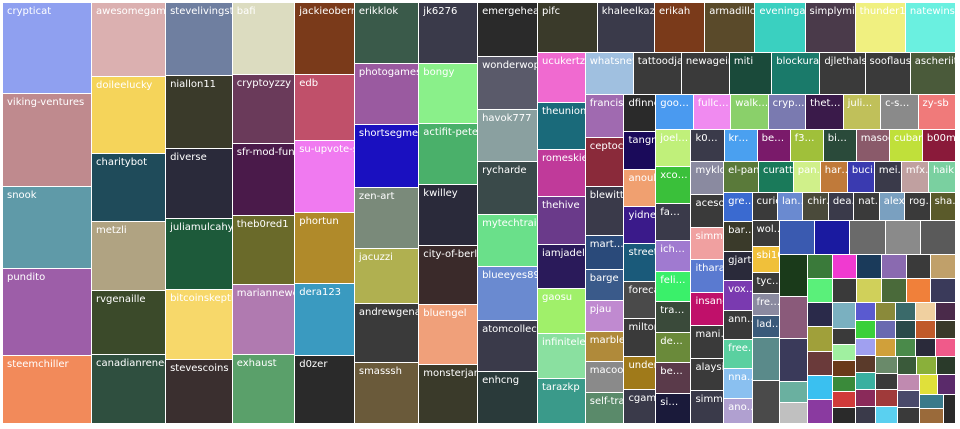 Image resolution: width=960 pixels, height=429 pixels. What do you see at coordinates (611, 61) in the screenshot?
I see `tile-label: whatsnew` at bounding box center [611, 61].